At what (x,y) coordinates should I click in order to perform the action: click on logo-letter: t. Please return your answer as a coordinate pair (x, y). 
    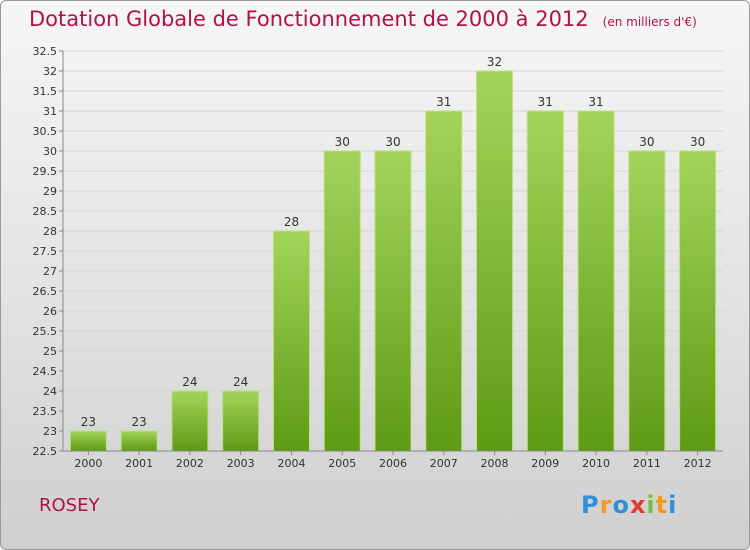
    Looking at the image, I should click on (662, 505).